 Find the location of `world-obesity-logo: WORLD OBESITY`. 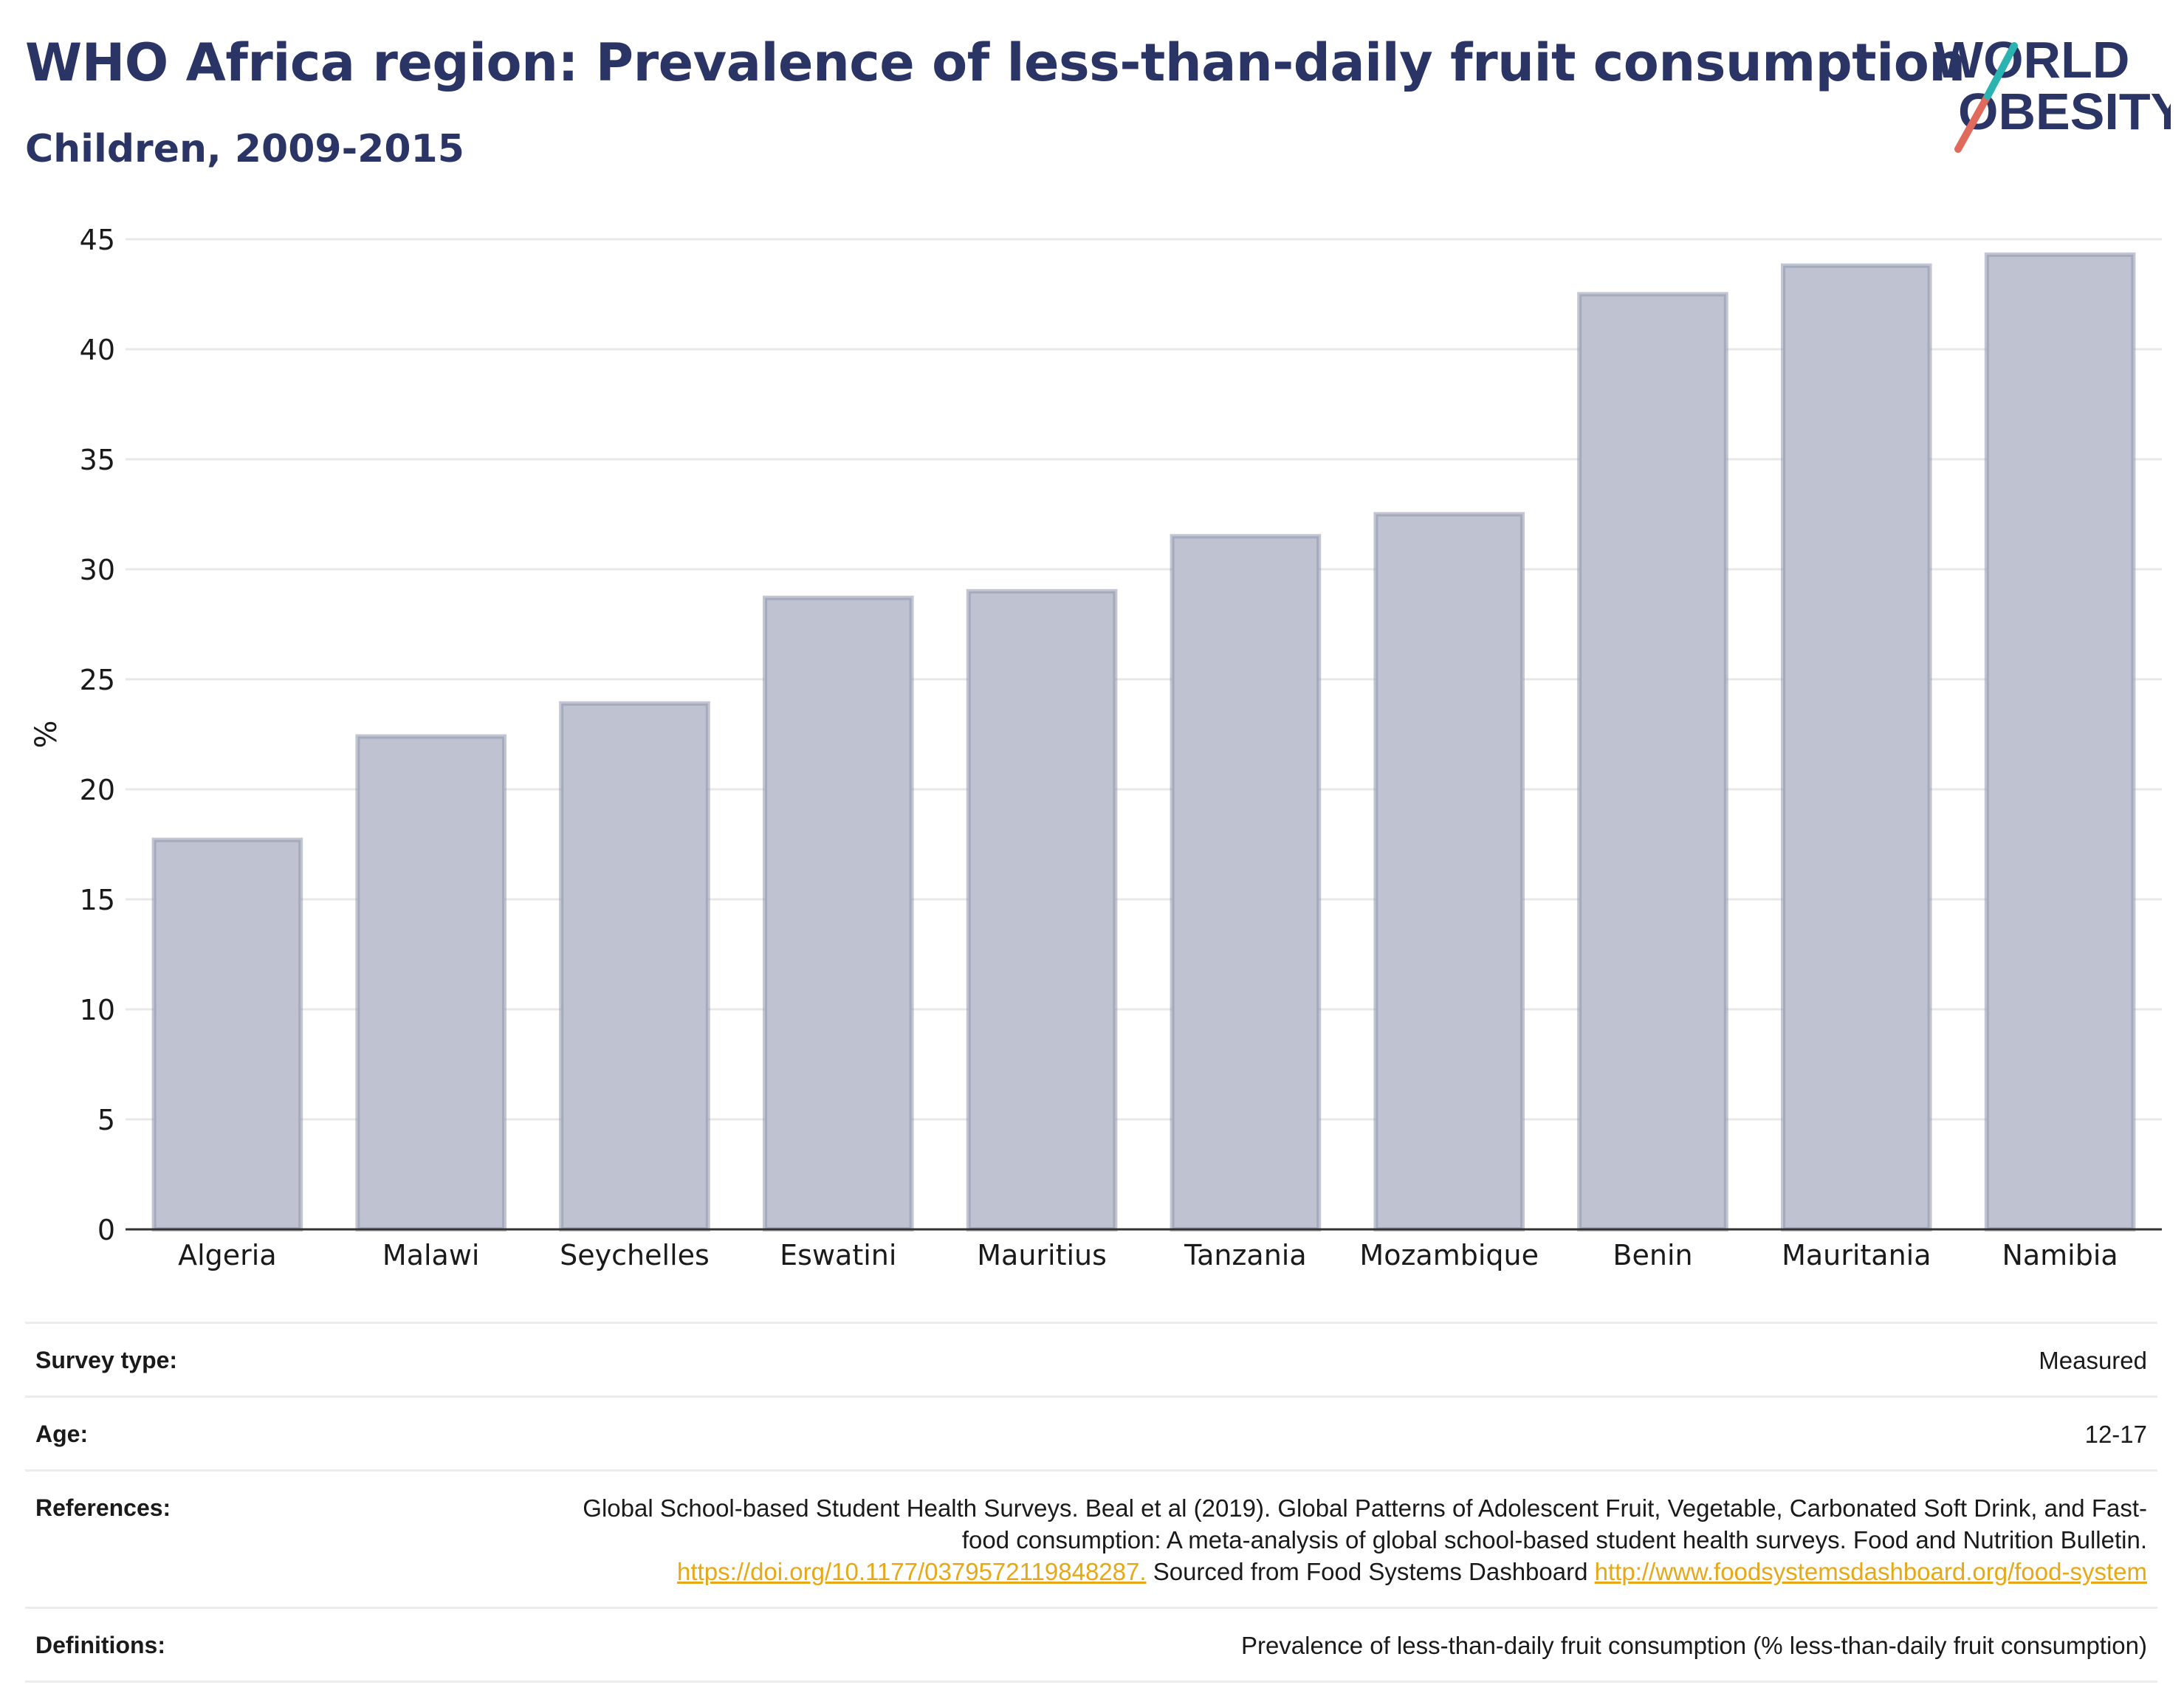

world-obesity-logo: WORLD OBESITY is located at coordinates (2052, 92).